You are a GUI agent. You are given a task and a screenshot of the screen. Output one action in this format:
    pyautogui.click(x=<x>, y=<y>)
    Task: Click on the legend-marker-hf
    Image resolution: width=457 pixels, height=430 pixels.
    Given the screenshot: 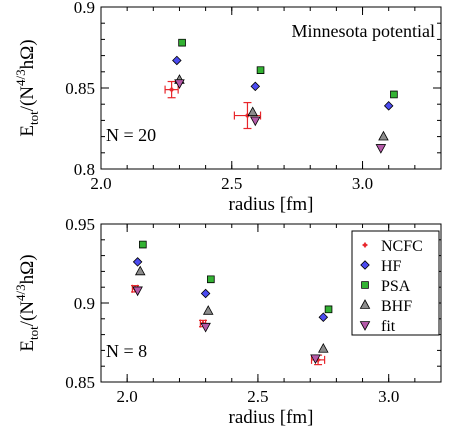 What is the action you would take?
    pyautogui.click(x=365, y=265)
    